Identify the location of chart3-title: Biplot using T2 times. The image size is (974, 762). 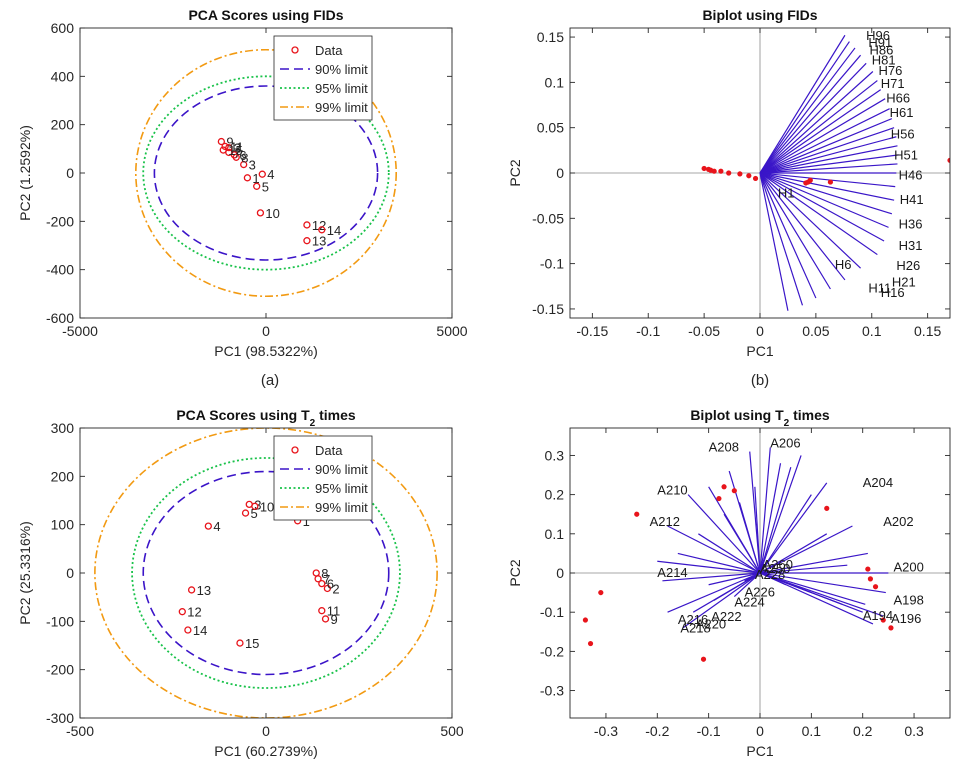
(760, 418).